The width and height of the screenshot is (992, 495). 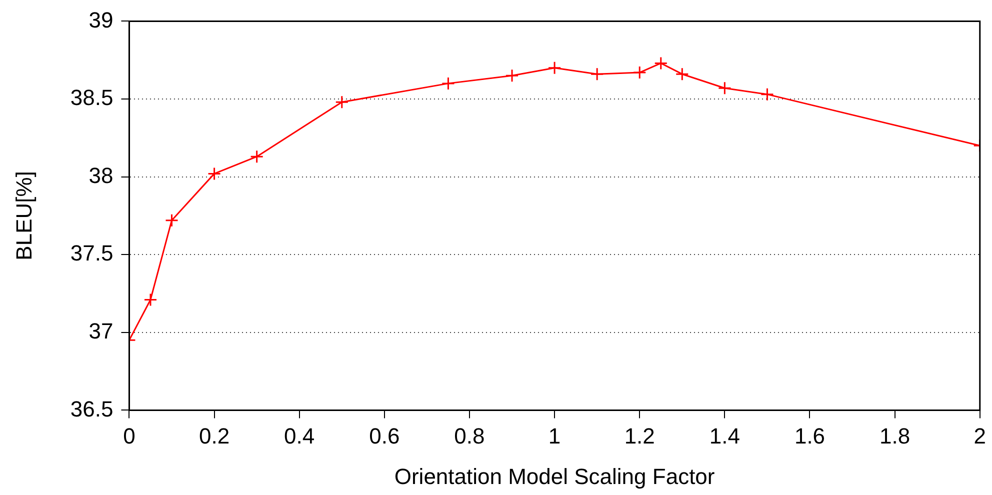 I want to click on y-axis-title: BLEU[%], so click(x=23, y=215).